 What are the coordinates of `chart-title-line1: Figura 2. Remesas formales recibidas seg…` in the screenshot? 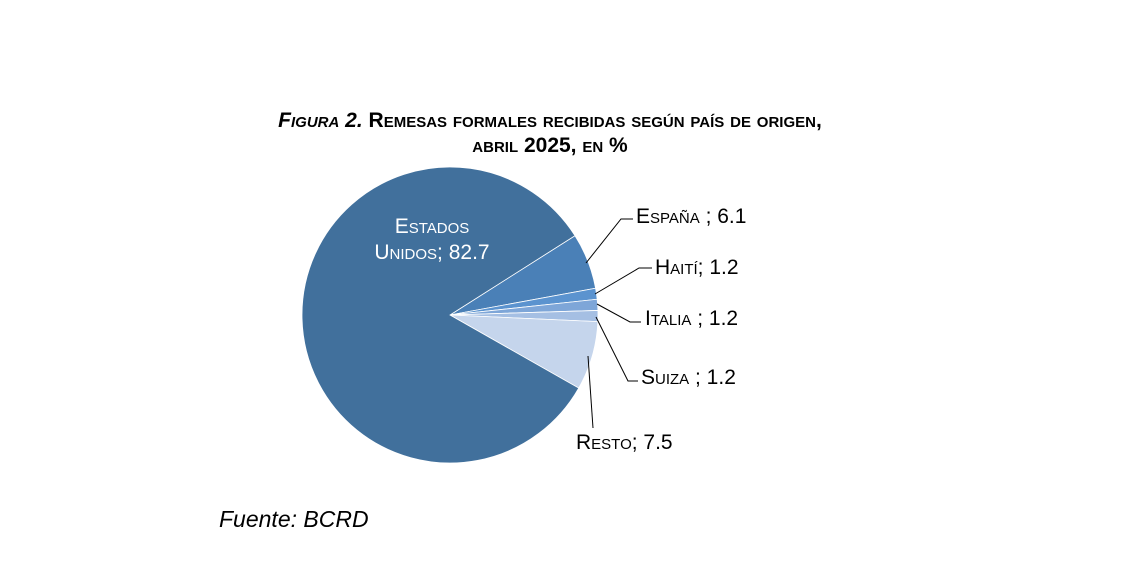 It's located at (550, 121).